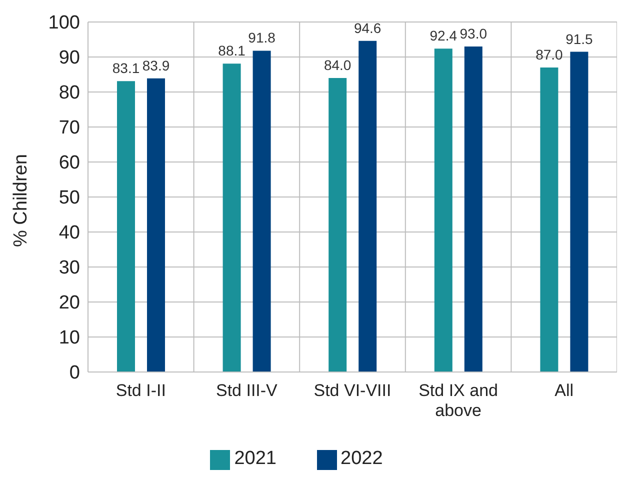 This screenshot has height=488, width=625. What do you see at coordinates (564, 390) in the screenshot?
I see `x-tick-label: All` at bounding box center [564, 390].